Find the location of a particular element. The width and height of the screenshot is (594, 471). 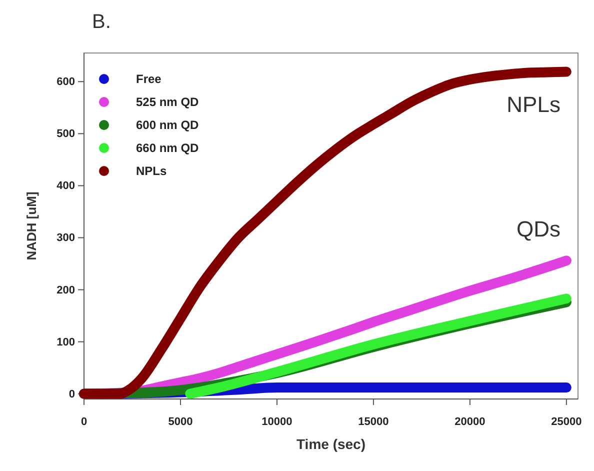

annotation: QDs is located at coordinates (538, 229).